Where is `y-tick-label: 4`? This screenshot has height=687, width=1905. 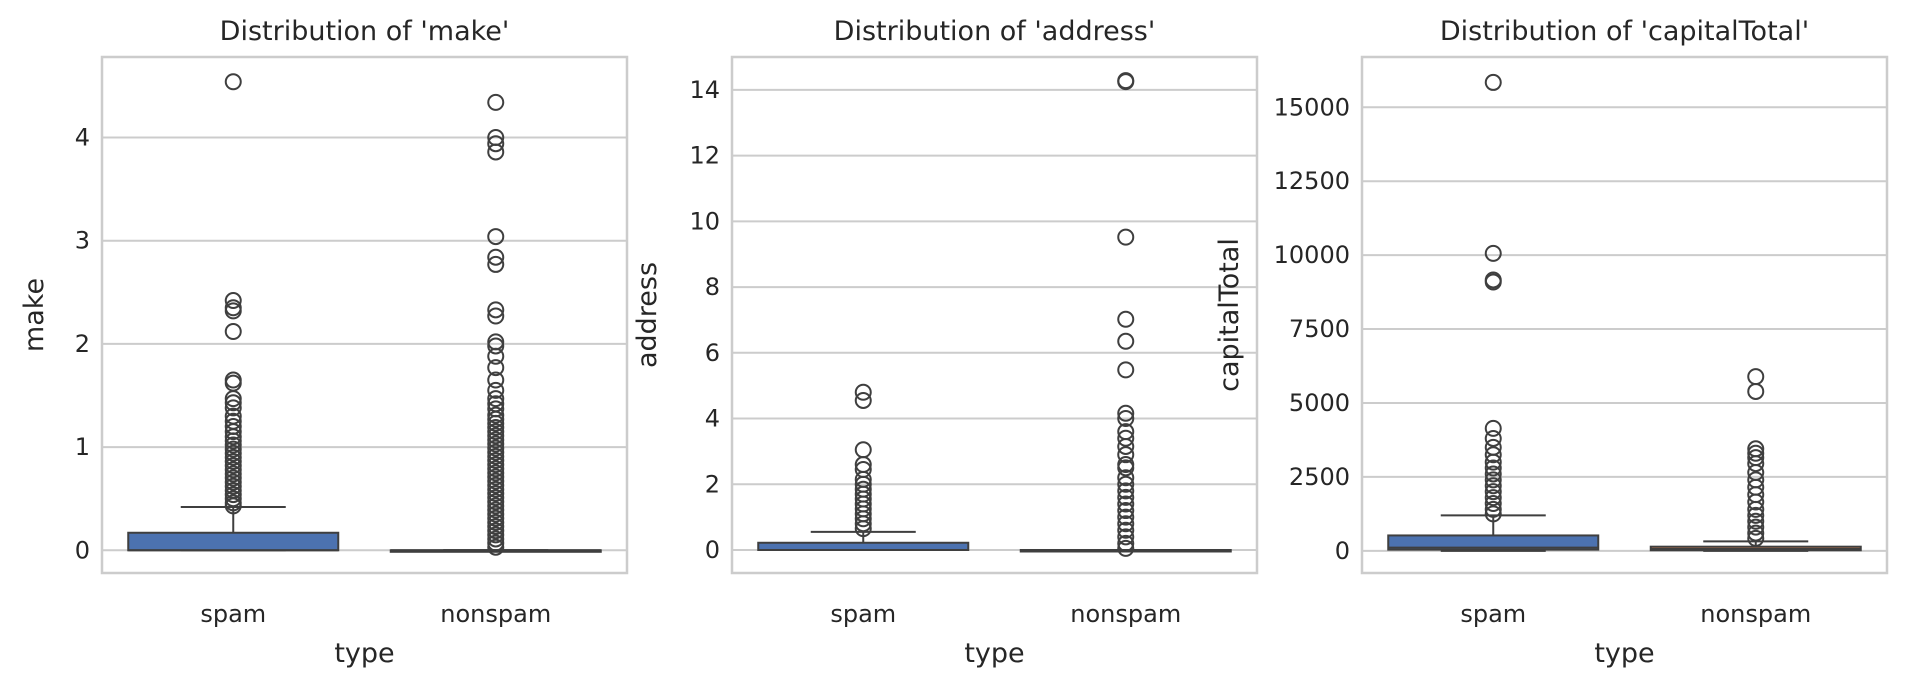 y-tick-label: 4 is located at coordinates (712, 419).